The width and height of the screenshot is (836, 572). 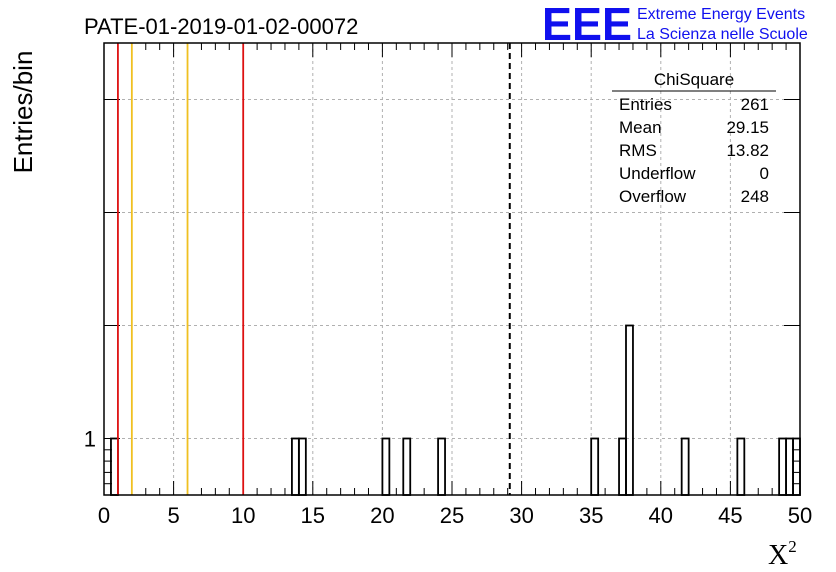 I want to click on chart-title: PATE-01-2019-01-02-00072, so click(x=221, y=26).